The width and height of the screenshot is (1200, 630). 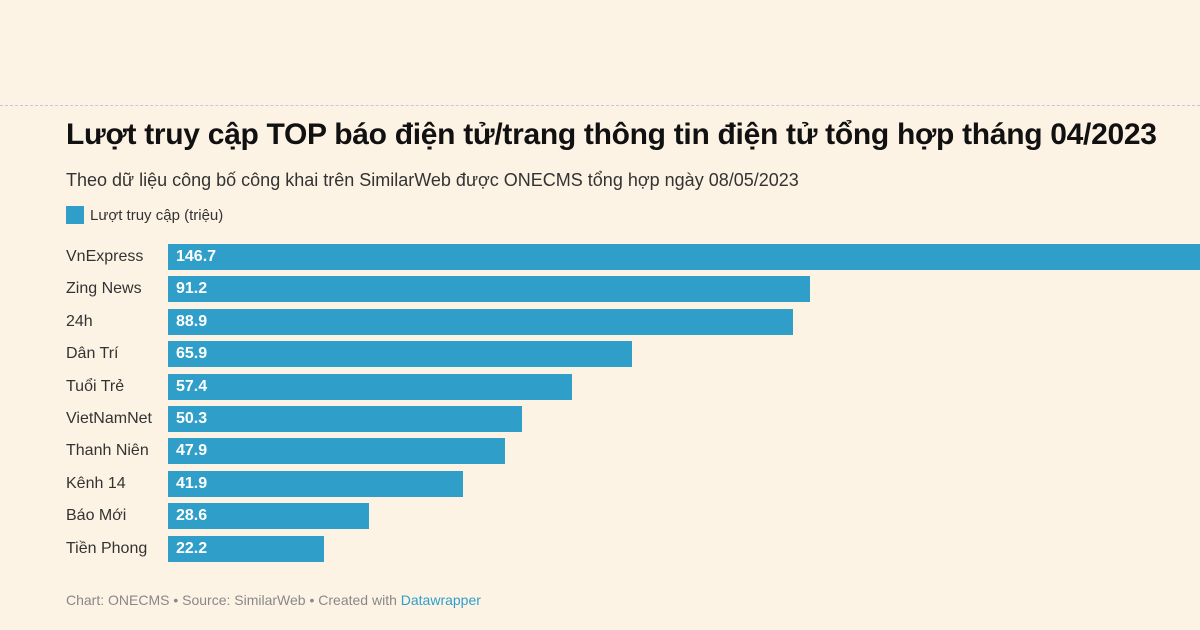 What do you see at coordinates (440, 600) in the screenshot?
I see `datawrapper-link: Datawrapper` at bounding box center [440, 600].